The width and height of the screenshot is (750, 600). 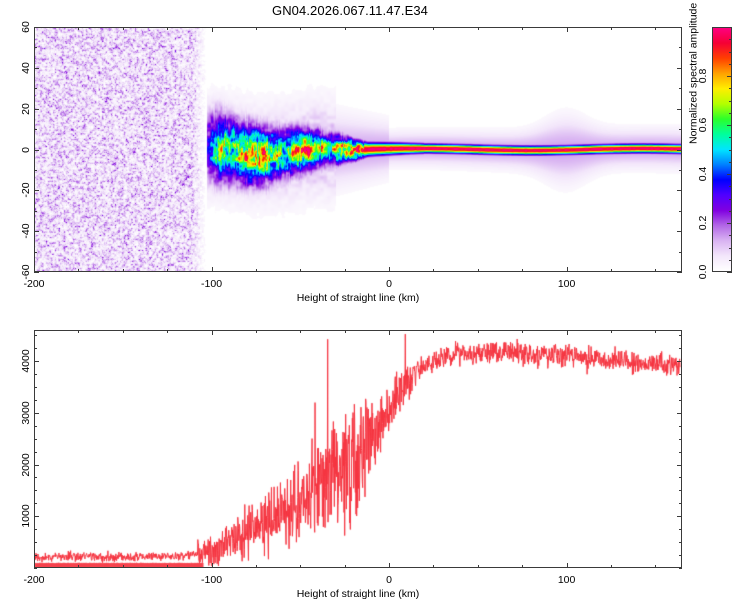 What do you see at coordinates (26, 516) in the screenshot?
I see `y-tick-label: 1000` at bounding box center [26, 516].